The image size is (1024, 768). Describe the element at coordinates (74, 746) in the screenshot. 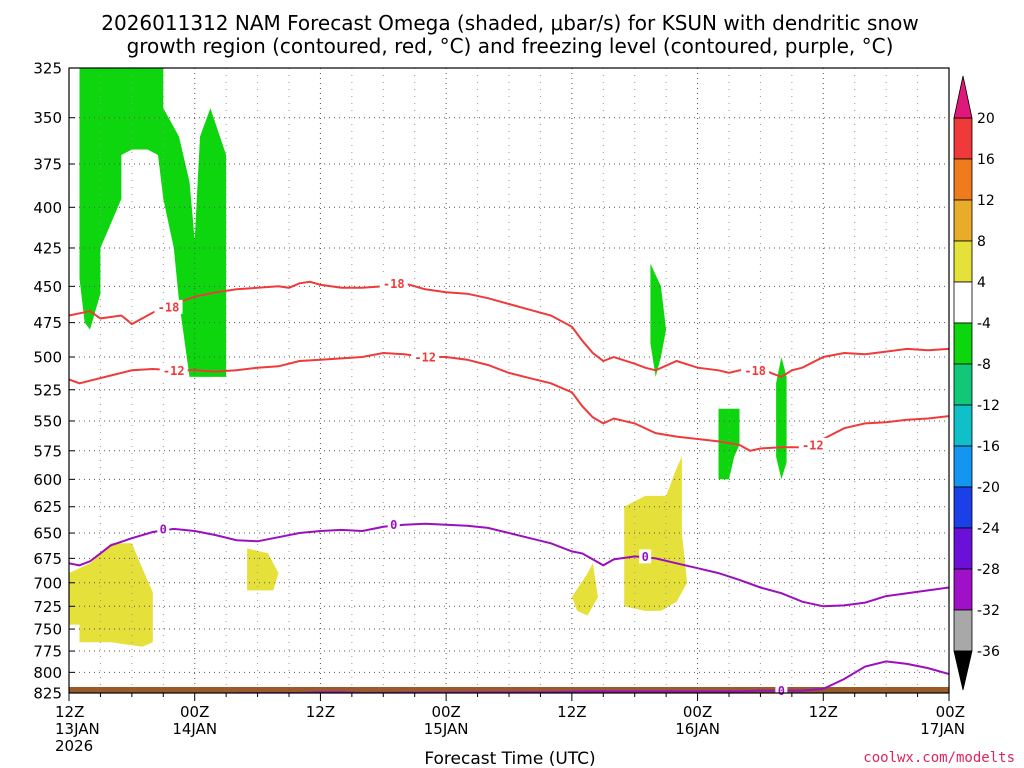

I see `x-tick-label-0-3: 2026` at that location.